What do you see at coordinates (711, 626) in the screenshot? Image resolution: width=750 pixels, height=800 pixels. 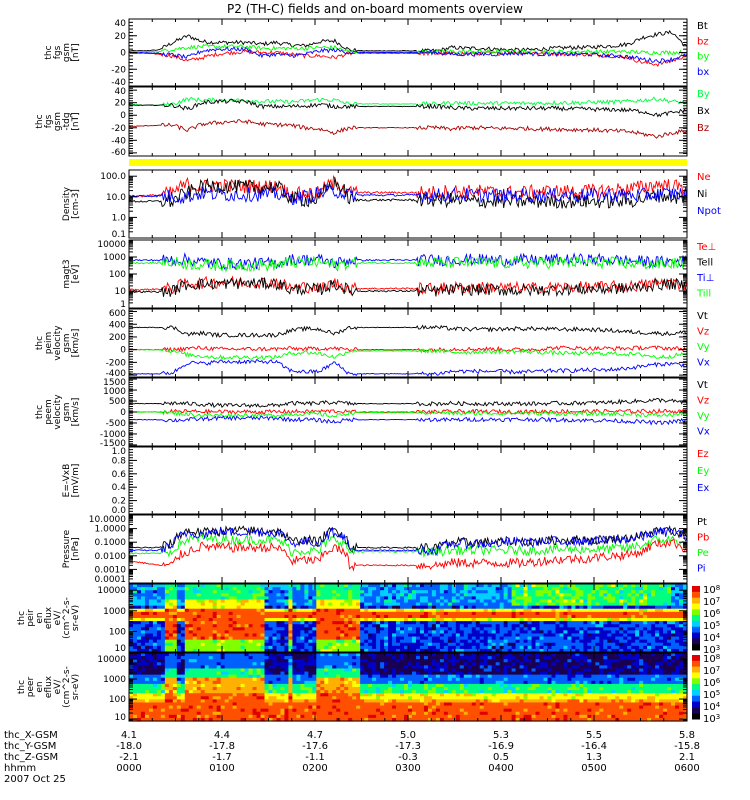 I see `colorbar-label: 105` at bounding box center [711, 626].